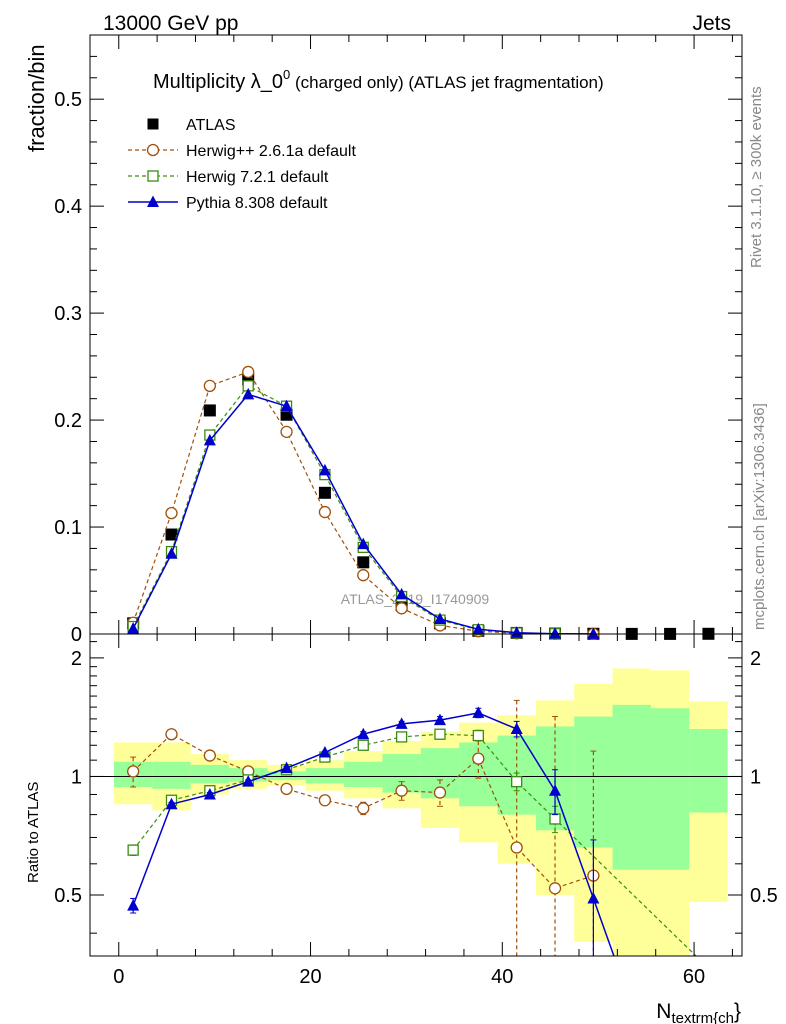 The image size is (786, 1024). I want to click on plot-title-sup: 0, so click(286, 74).